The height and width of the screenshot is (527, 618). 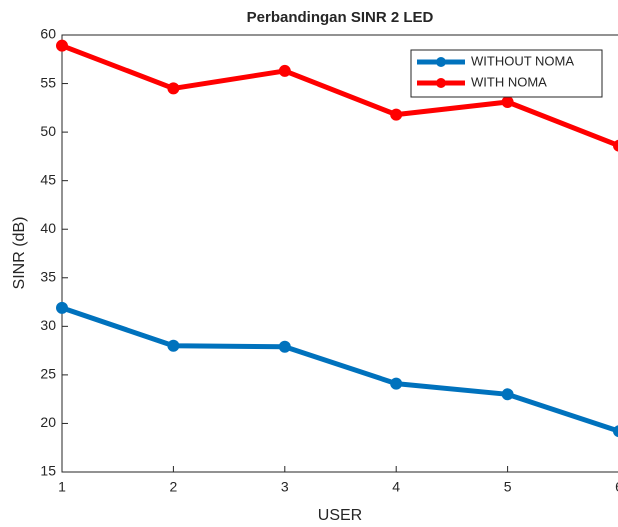 What do you see at coordinates (48, 471) in the screenshot?
I see `y-tick-label: 15` at bounding box center [48, 471].